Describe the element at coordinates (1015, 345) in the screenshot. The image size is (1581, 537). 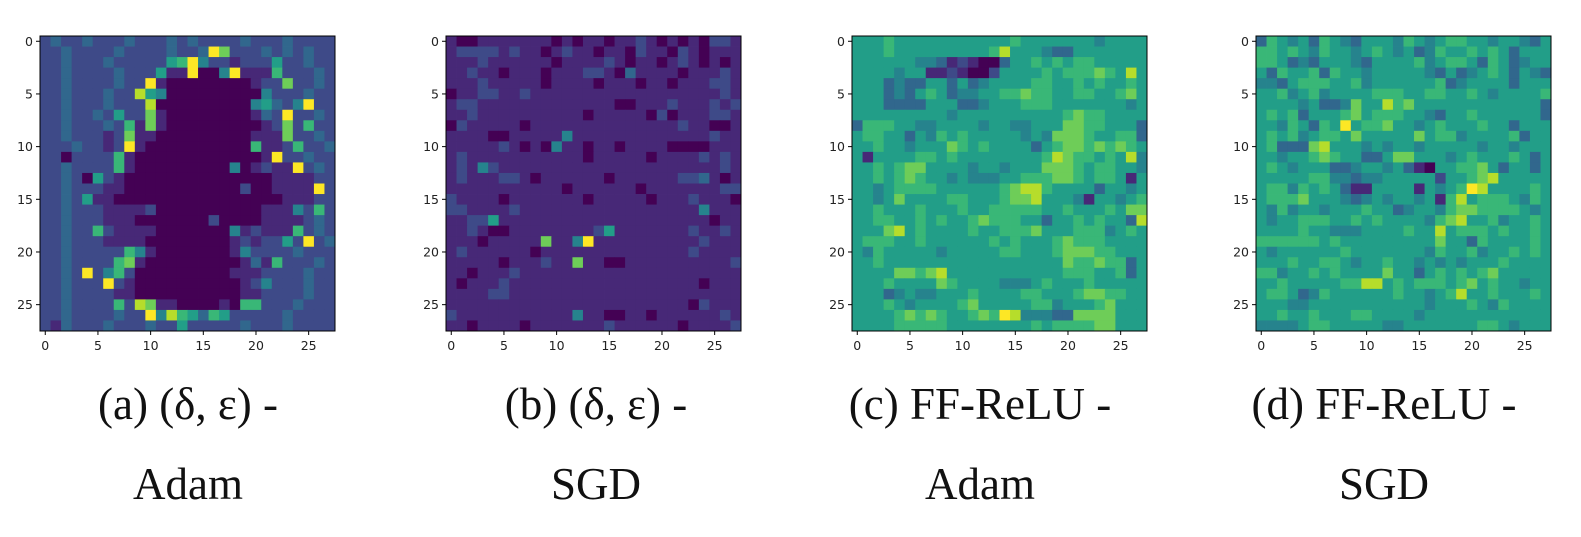
I see `x-tick-label: 15` at that location.